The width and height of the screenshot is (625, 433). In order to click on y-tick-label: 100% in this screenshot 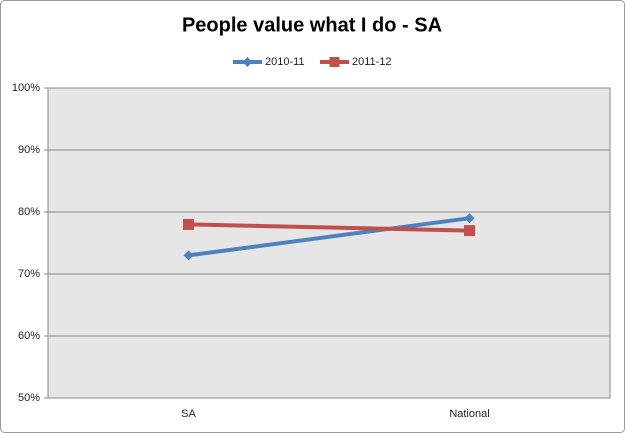, I will do `click(26, 88)`.